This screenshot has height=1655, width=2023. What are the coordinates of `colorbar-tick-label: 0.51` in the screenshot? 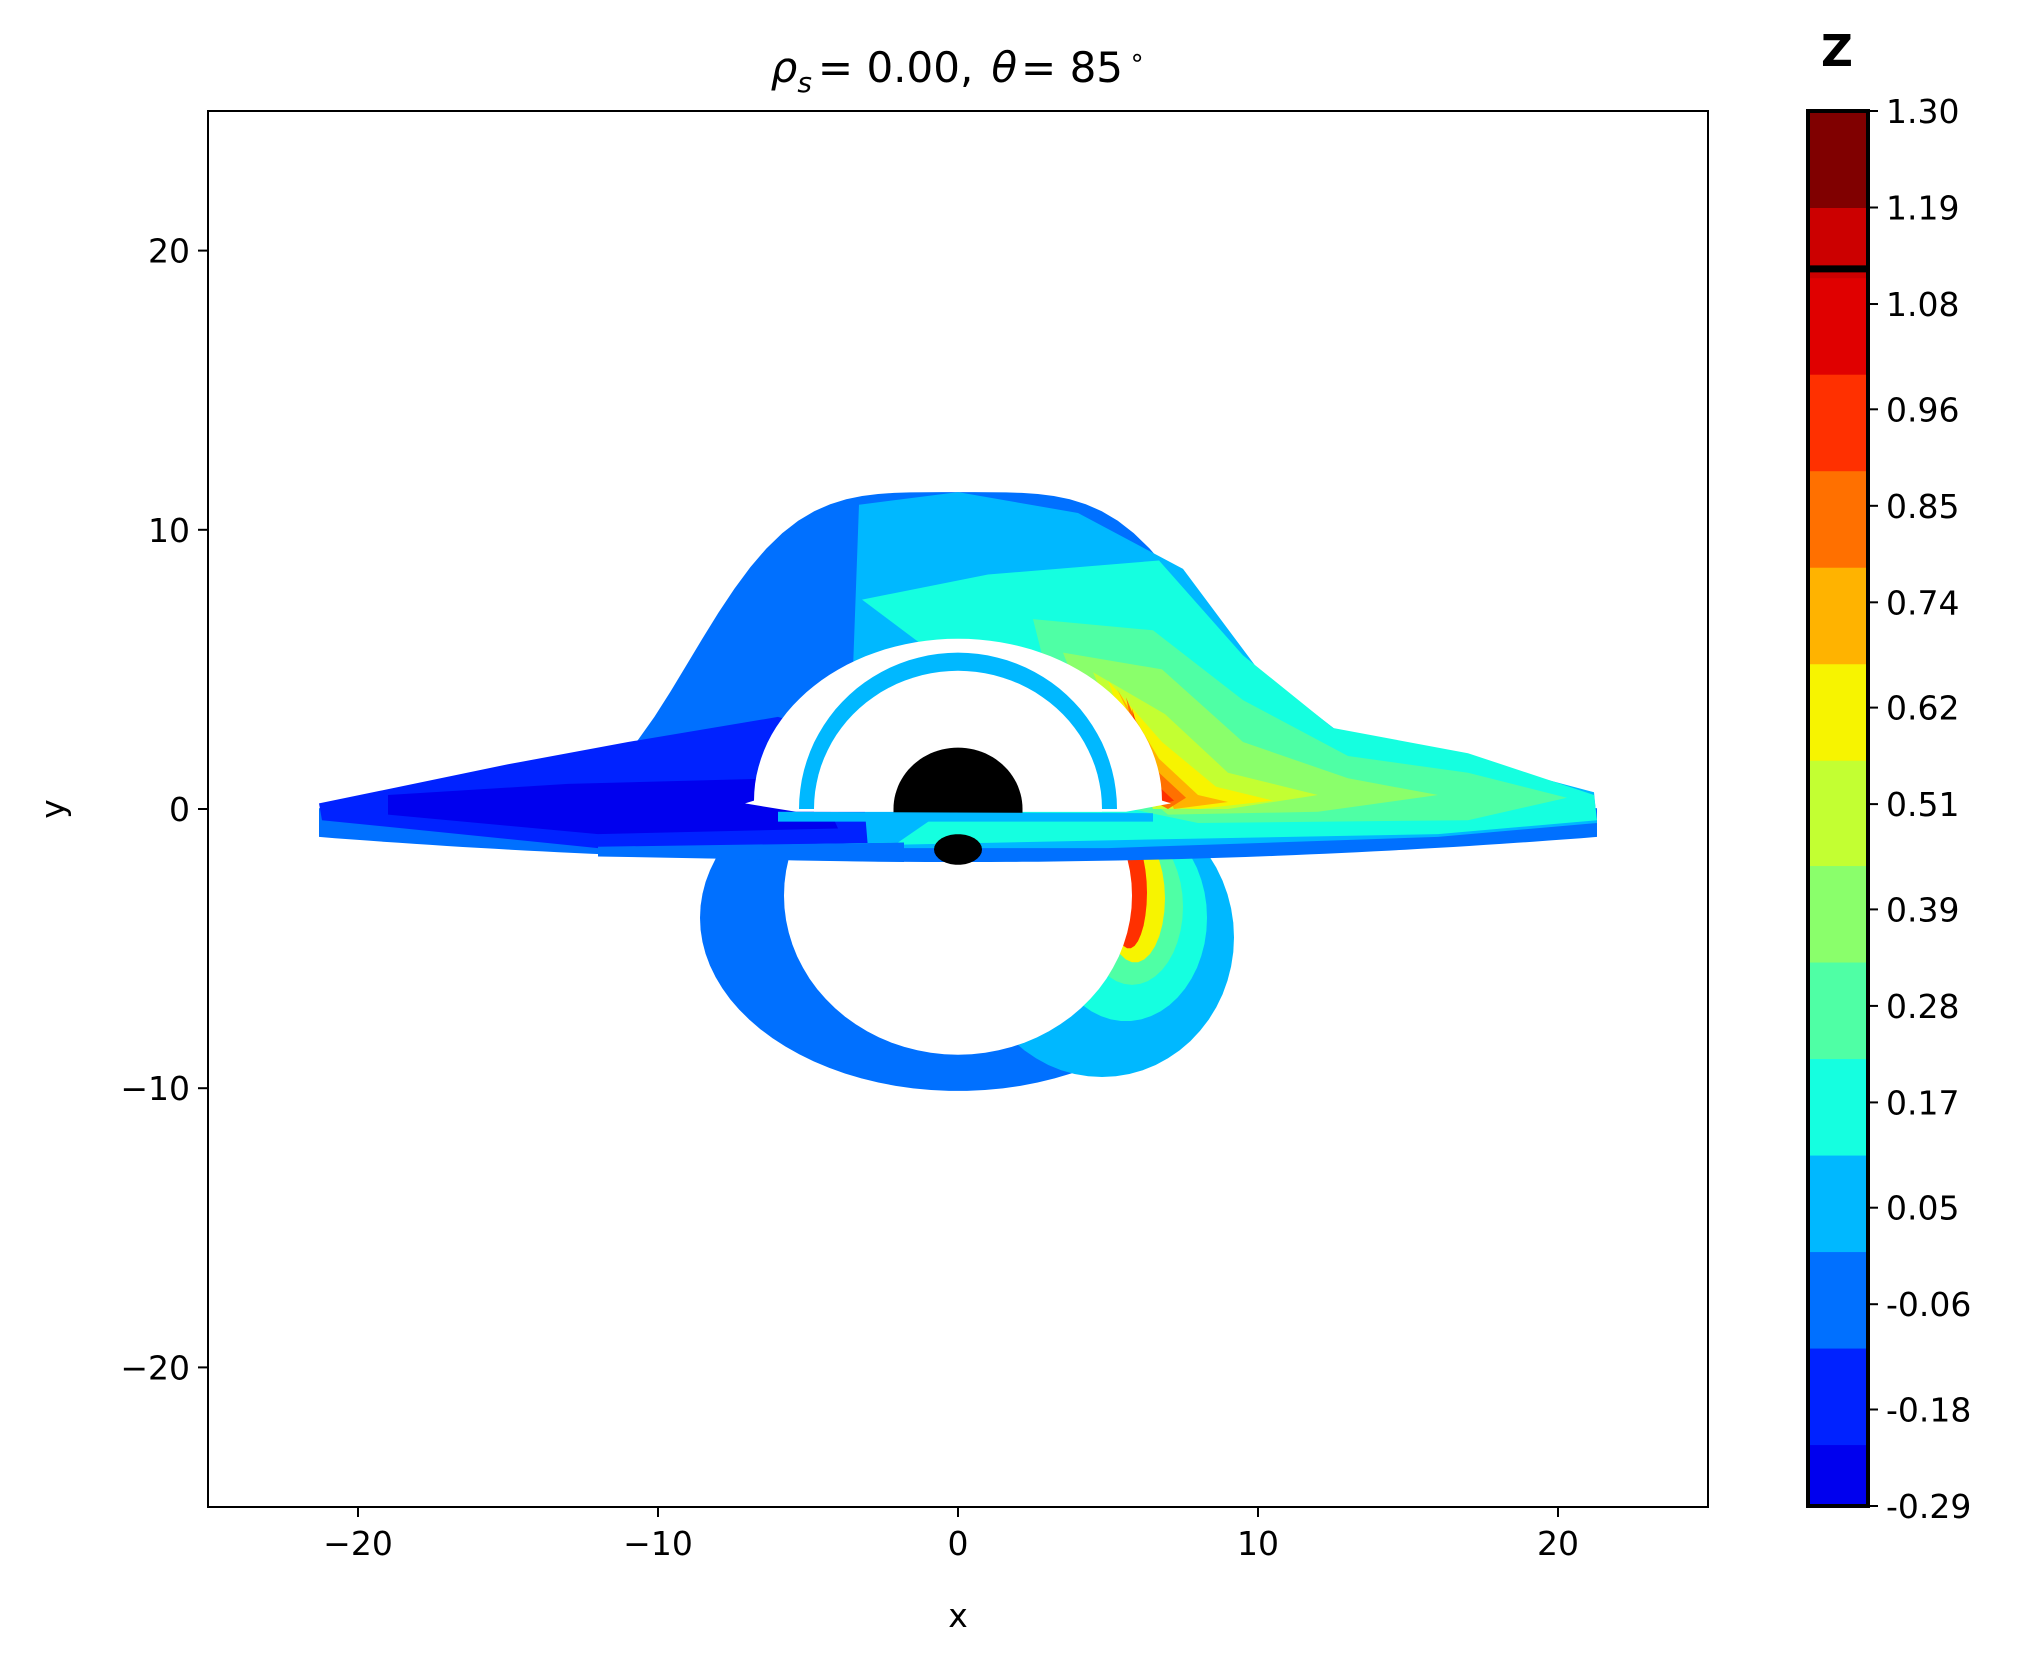 It's located at (1922, 804).